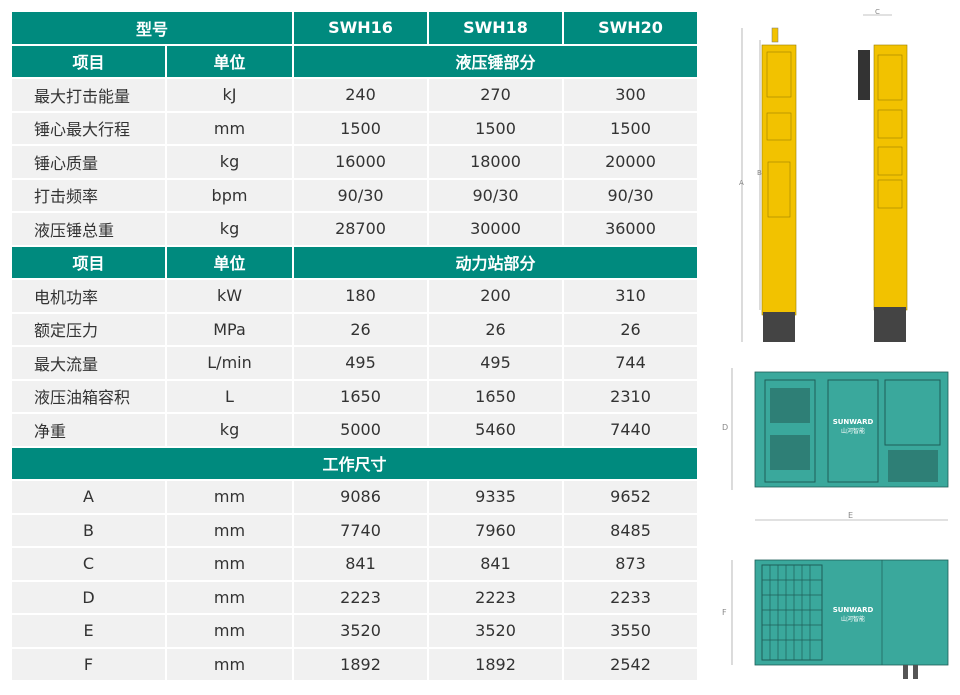 The width and height of the screenshot is (960, 695). I want to click on table-row: 锤心质量 kg 16000 18000 20000, so click(355, 162).